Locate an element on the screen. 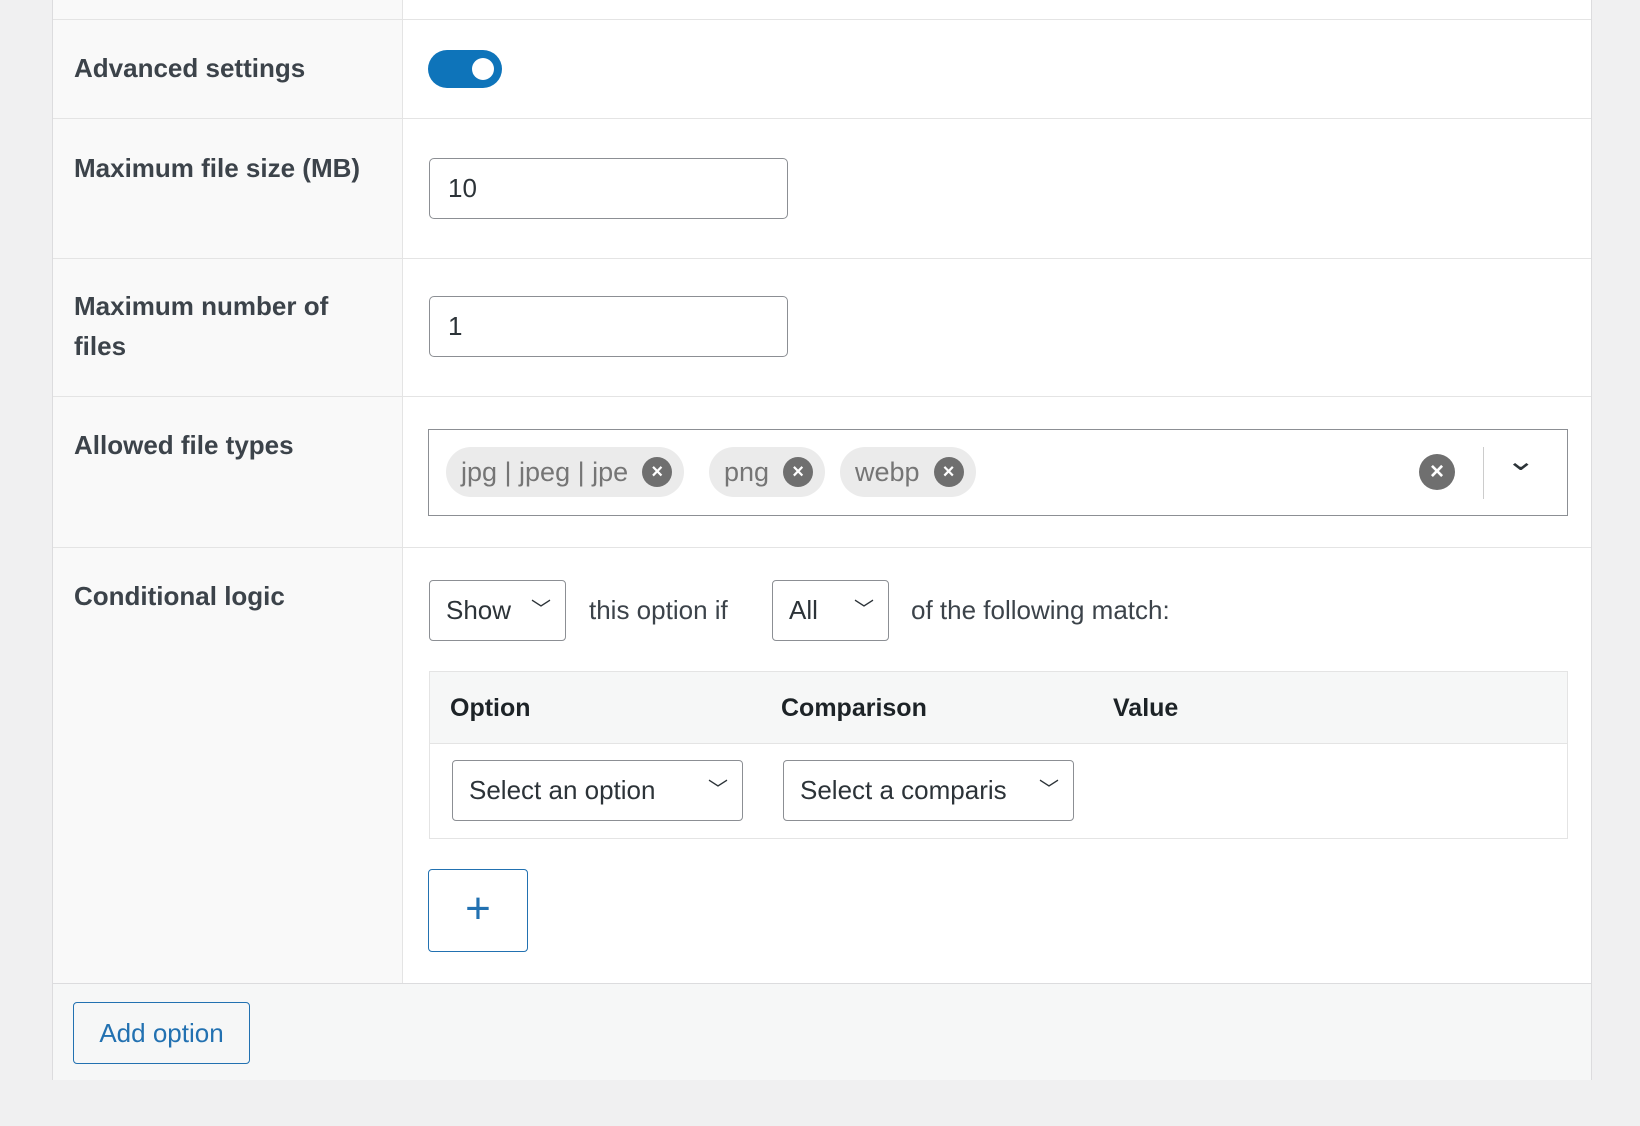 This screenshot has width=1640, height=1126. condition-text-end: of the following match: is located at coordinates (1040, 610).